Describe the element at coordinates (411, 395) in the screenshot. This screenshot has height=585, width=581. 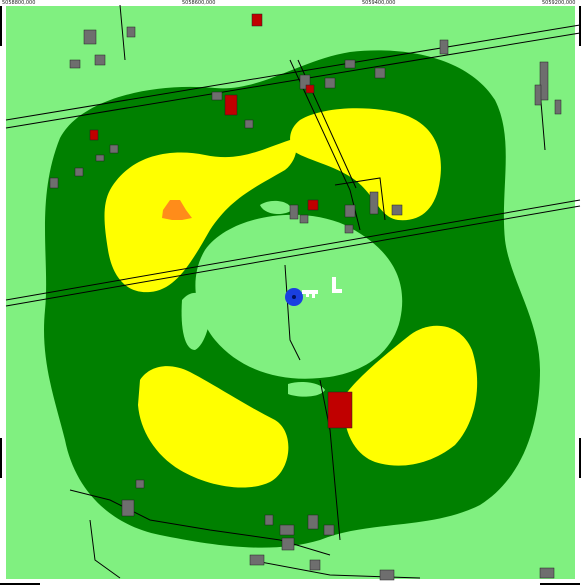
I see `zone-yellow-southeast` at that location.